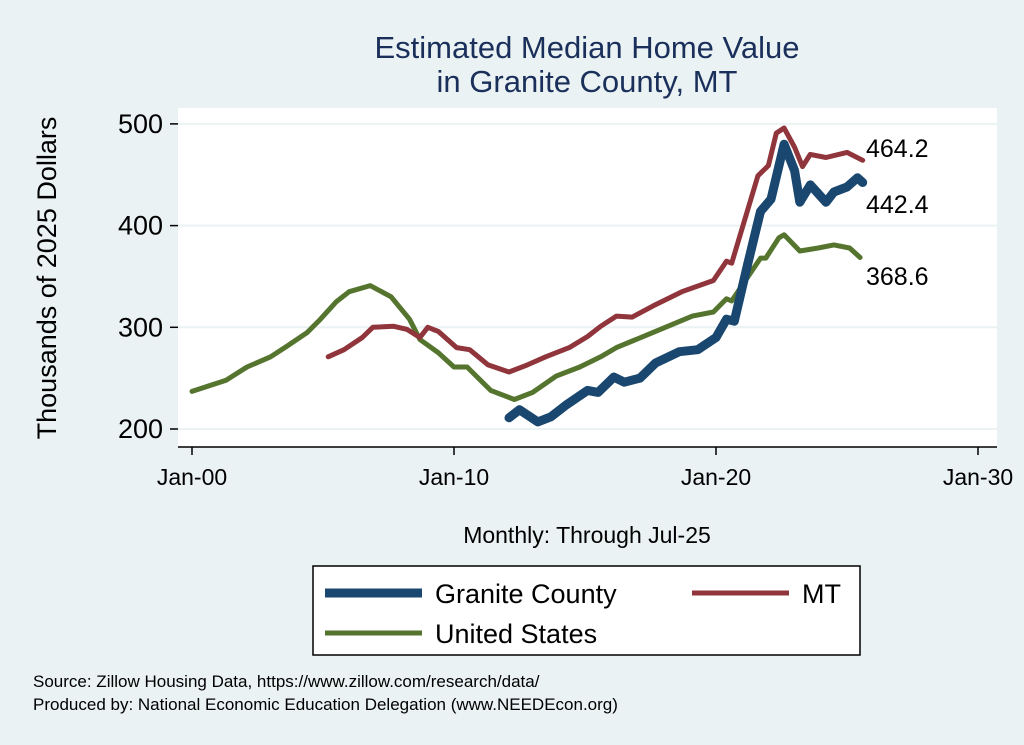 The image size is (1024, 745). What do you see at coordinates (526, 594) in the screenshot?
I see `legend-label-granite-county: Granite County` at bounding box center [526, 594].